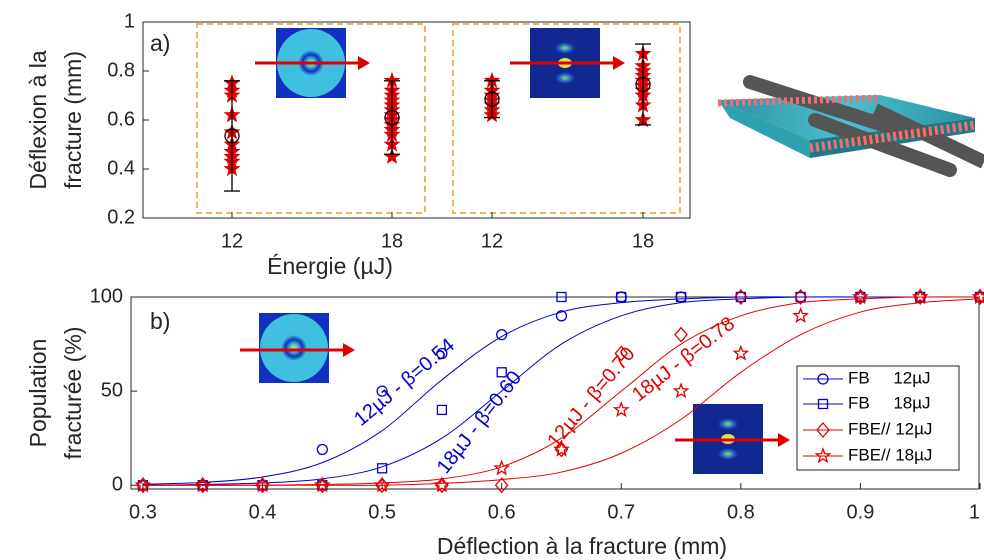 The image size is (984, 560). I want to click on legend-label: FBE// 18µJ, so click(890, 454).